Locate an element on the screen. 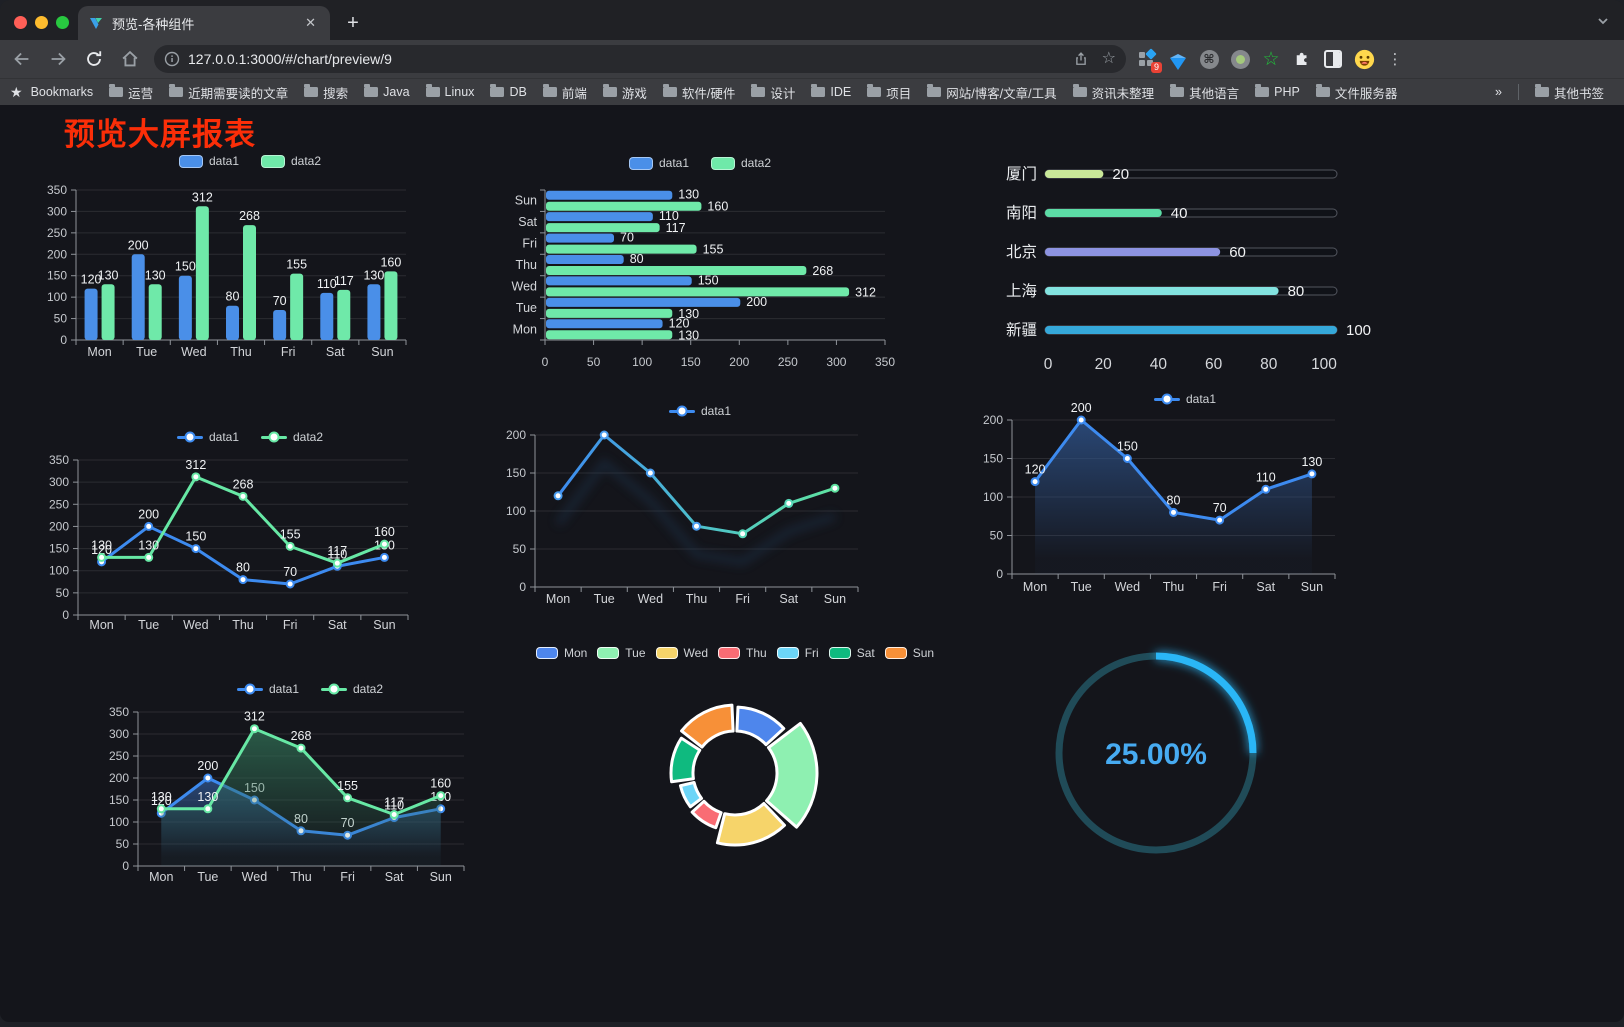  bookmark-folder: DB is located at coordinates (508, 91).